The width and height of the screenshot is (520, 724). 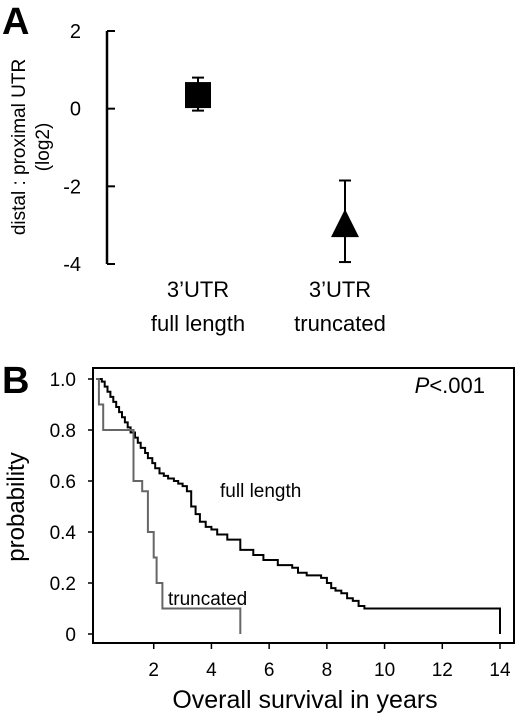 I want to click on survival-curve-truncated, so click(x=169, y=506).